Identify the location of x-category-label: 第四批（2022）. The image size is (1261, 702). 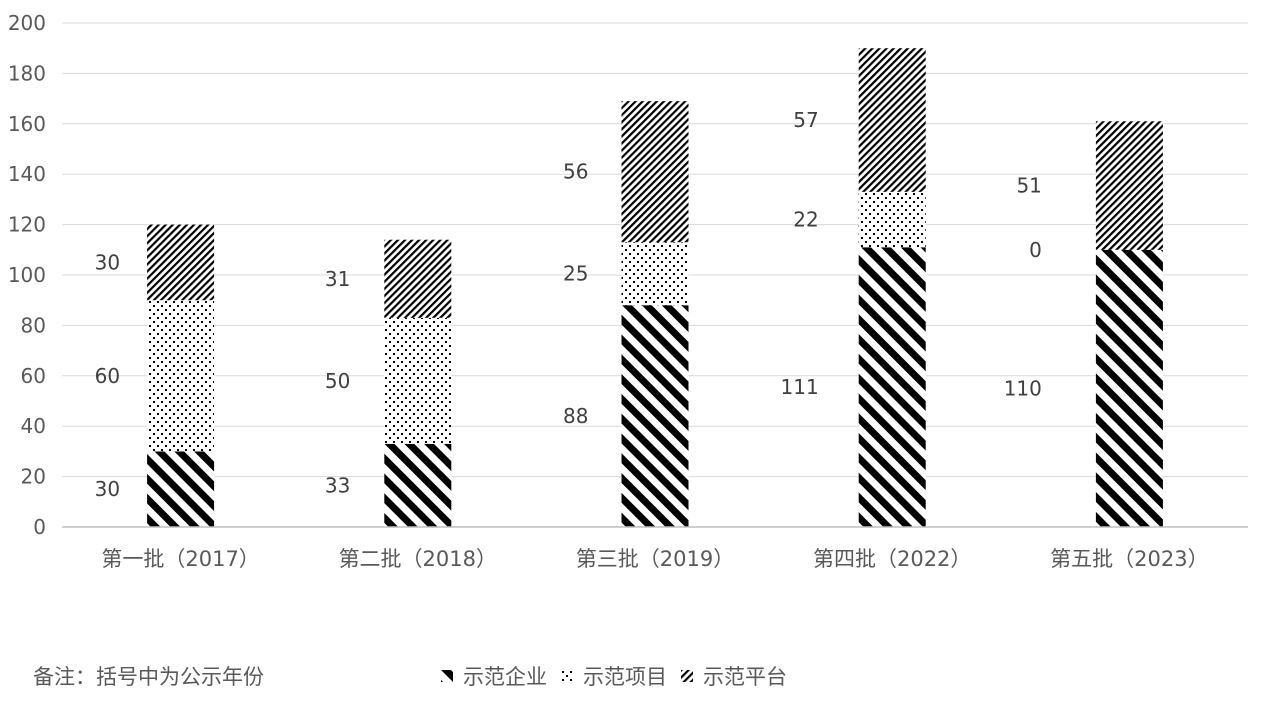
(892, 559).